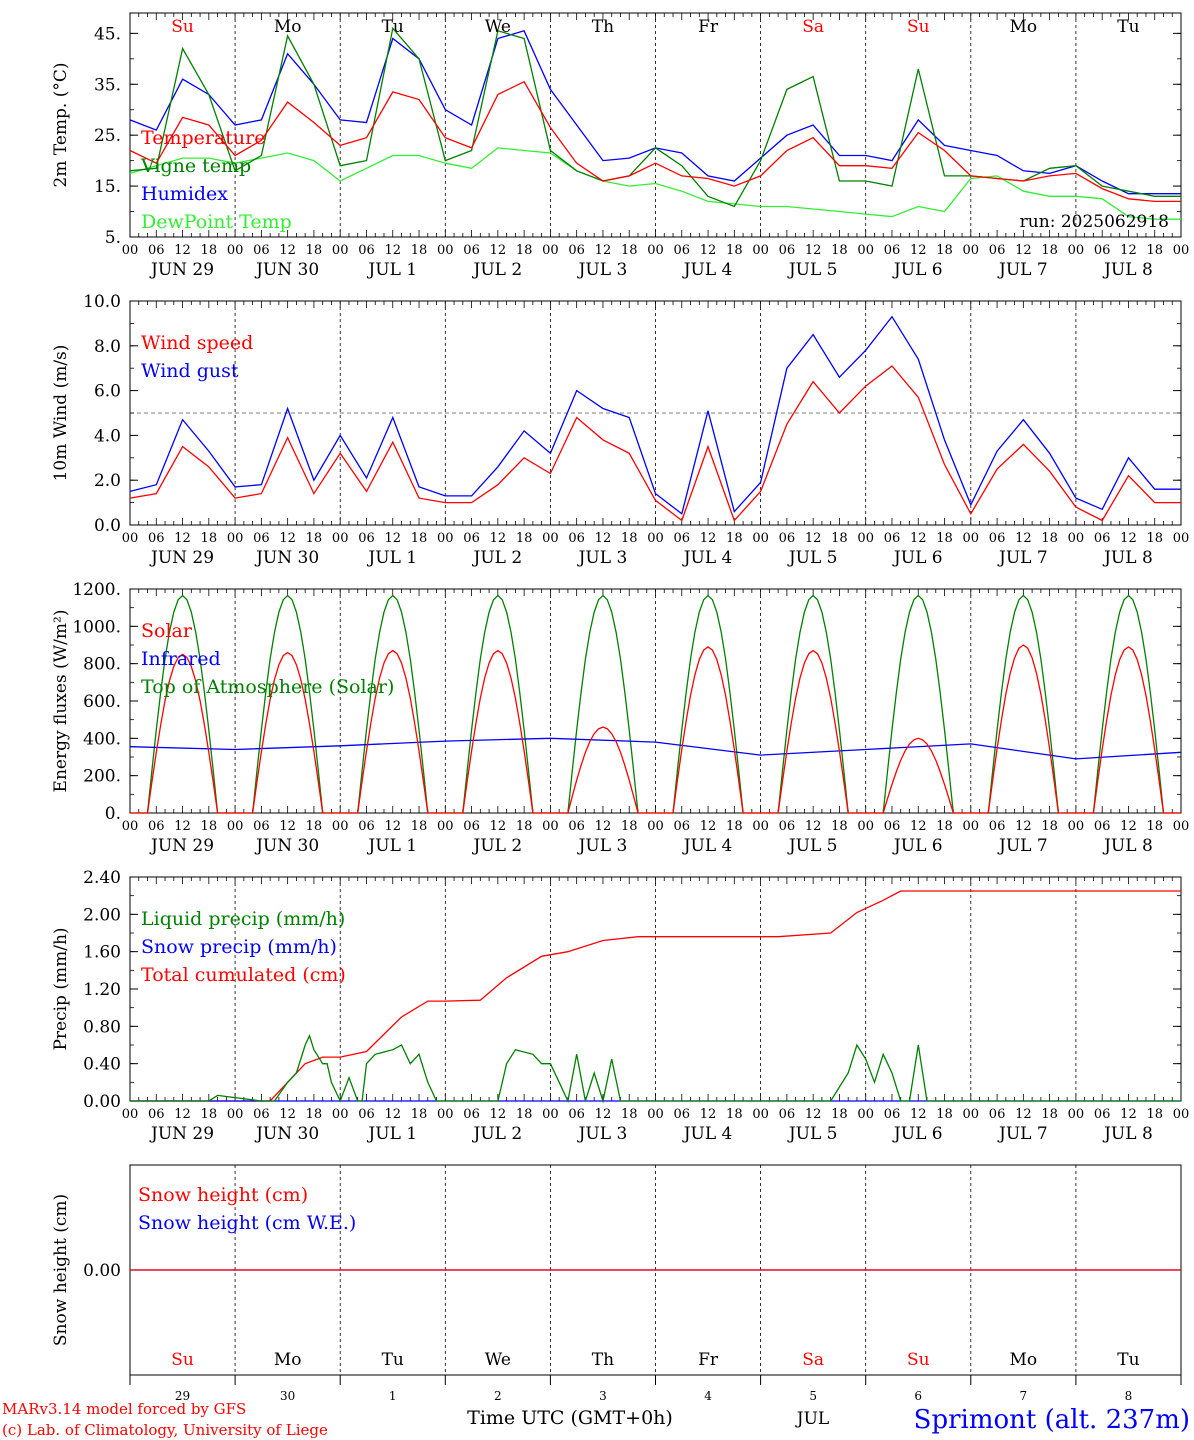  What do you see at coordinates (603, 27) in the screenshot?
I see `day-of-week-label: Th` at bounding box center [603, 27].